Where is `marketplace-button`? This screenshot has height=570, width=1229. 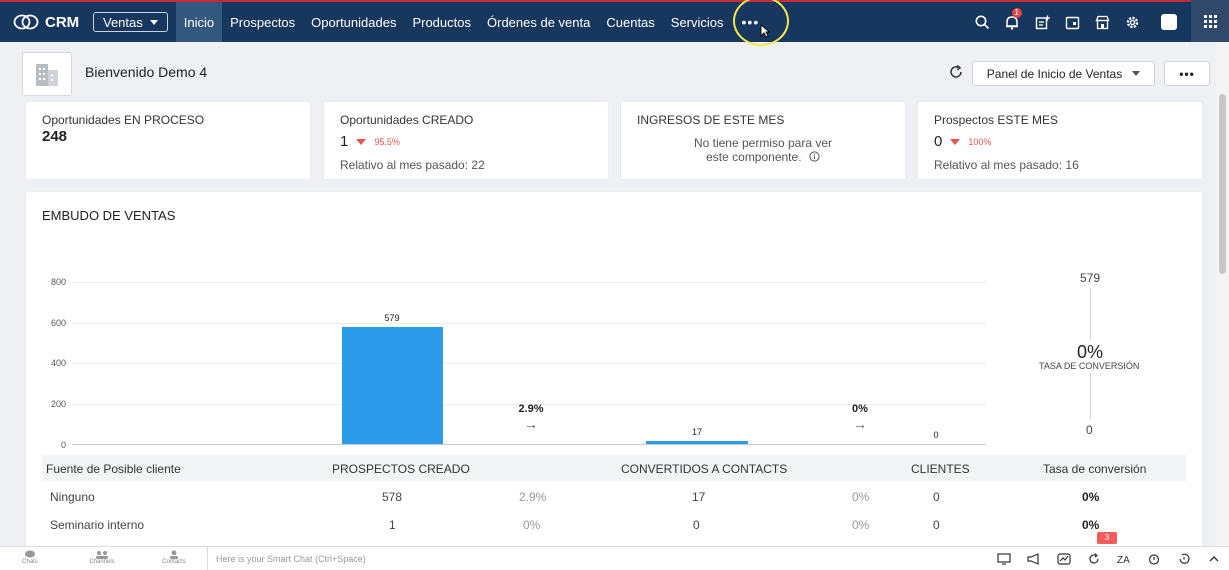
marketplace-button is located at coordinates (1102, 22).